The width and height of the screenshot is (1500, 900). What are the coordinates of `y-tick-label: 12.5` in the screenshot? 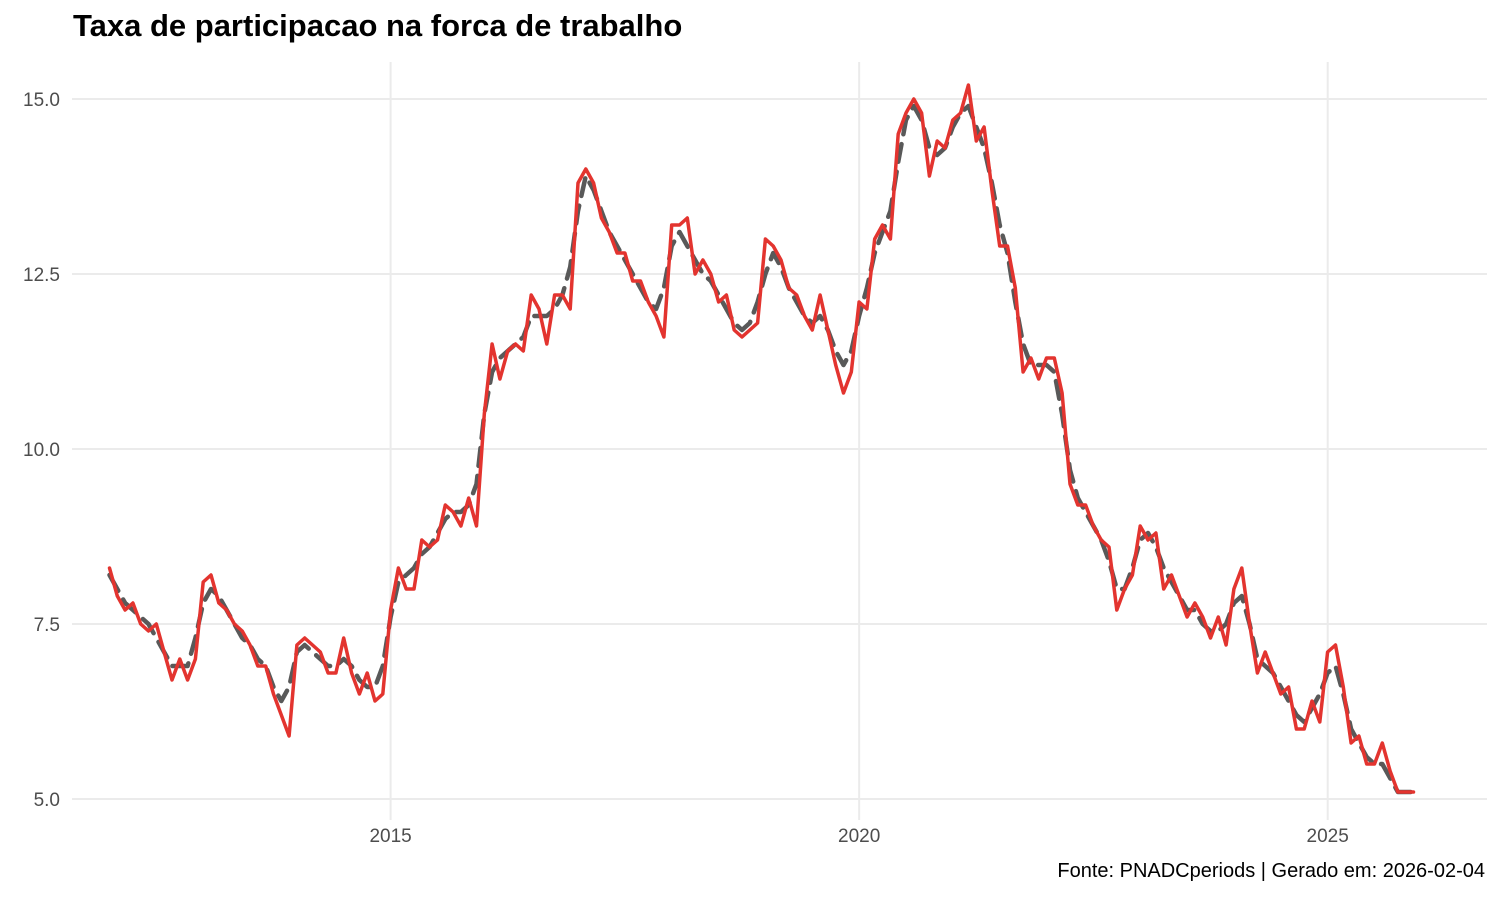 It's located at (41, 275).